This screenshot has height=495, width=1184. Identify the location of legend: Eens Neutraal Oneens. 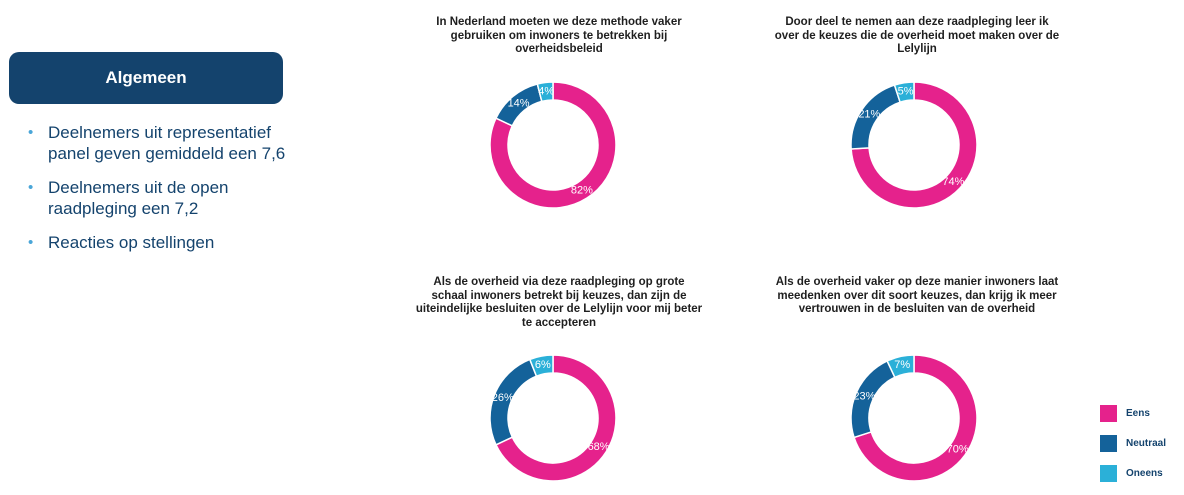
(1133, 450).